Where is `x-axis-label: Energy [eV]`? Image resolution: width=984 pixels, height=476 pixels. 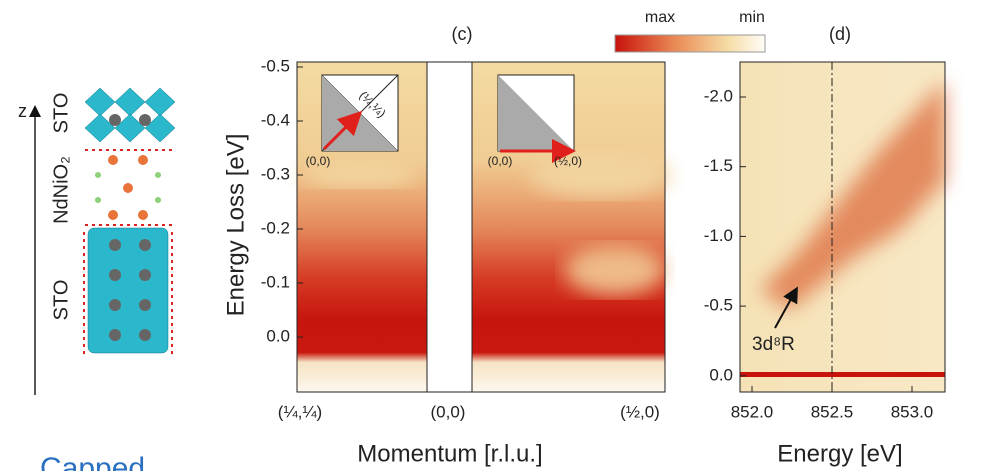
x-axis-label: Energy [eV] is located at coordinates (839, 453).